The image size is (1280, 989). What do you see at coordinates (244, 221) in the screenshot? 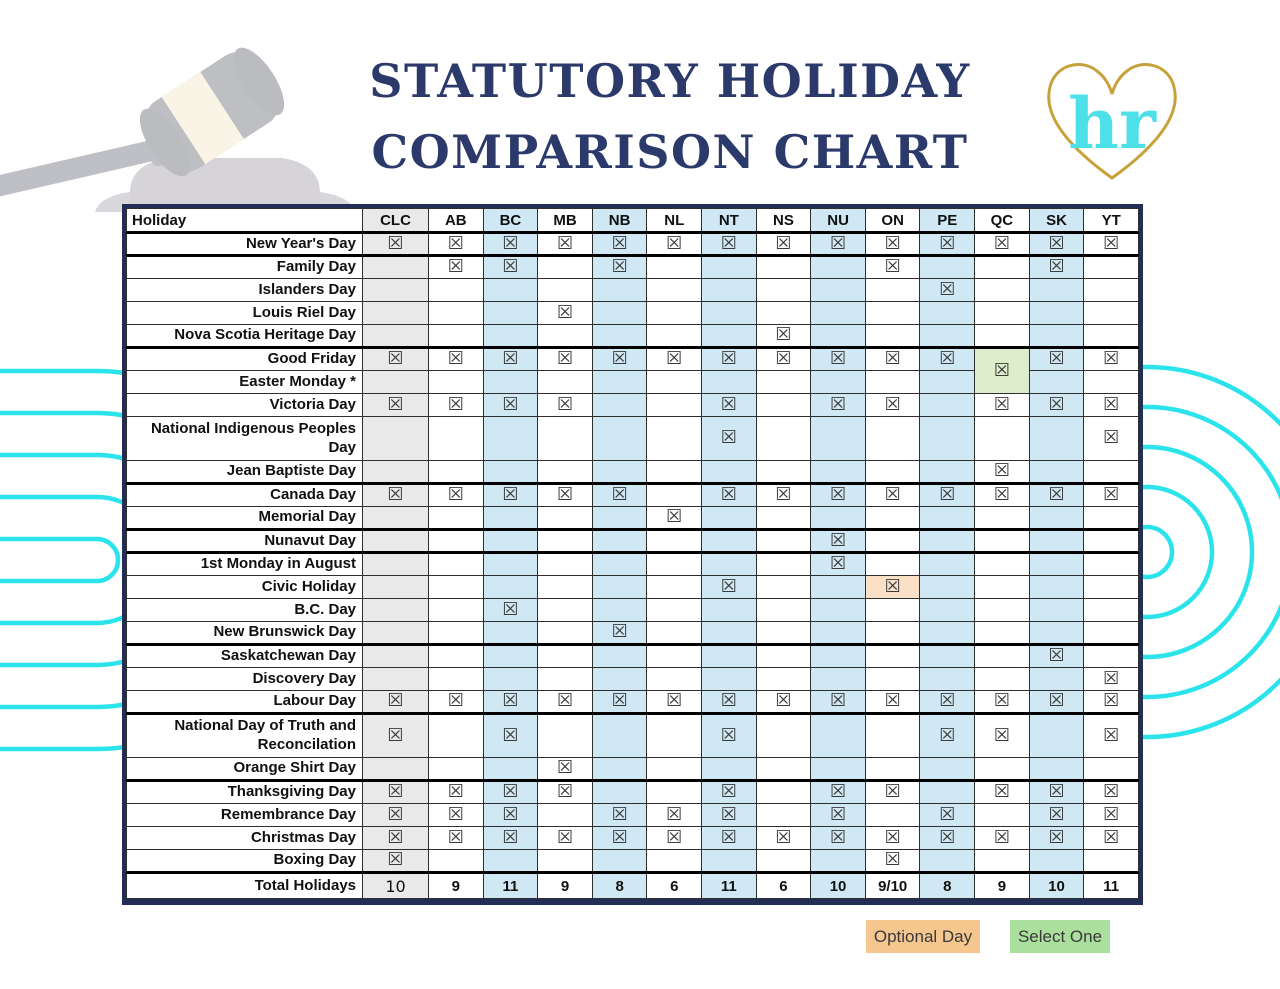
I see `column-header-holiday: Holiday` at bounding box center [244, 221].